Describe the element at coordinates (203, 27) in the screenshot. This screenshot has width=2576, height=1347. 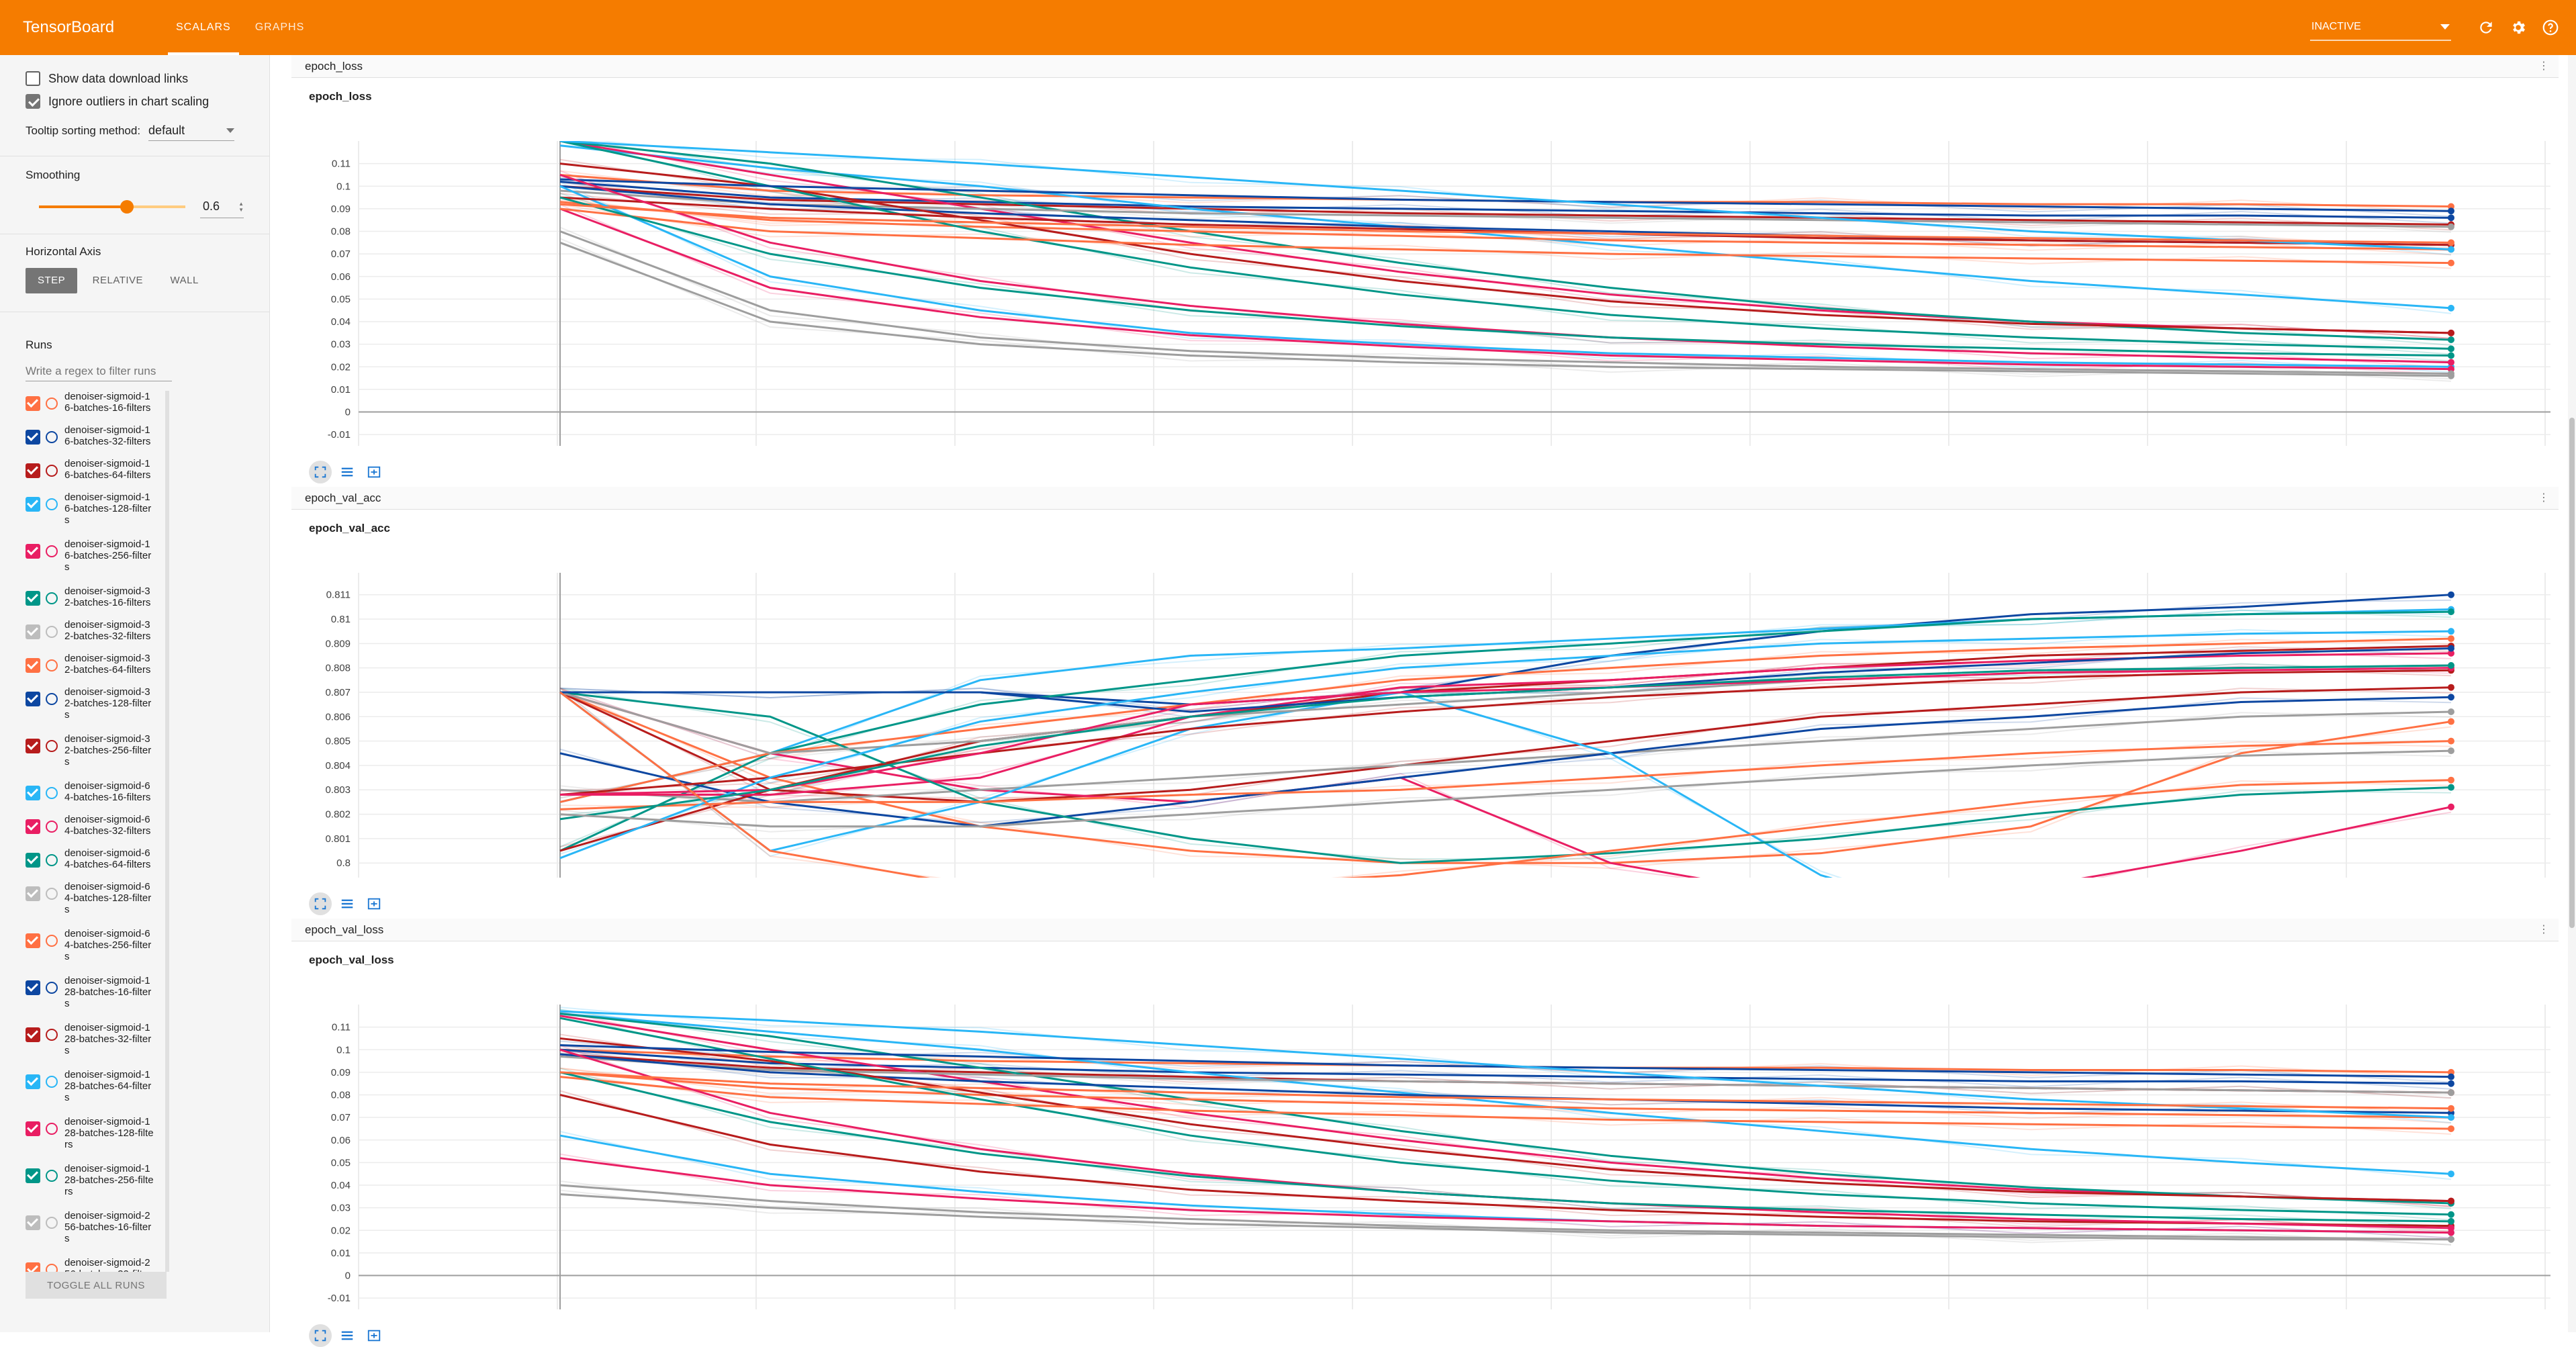
I see `tab-scalars: SCALARS` at that location.